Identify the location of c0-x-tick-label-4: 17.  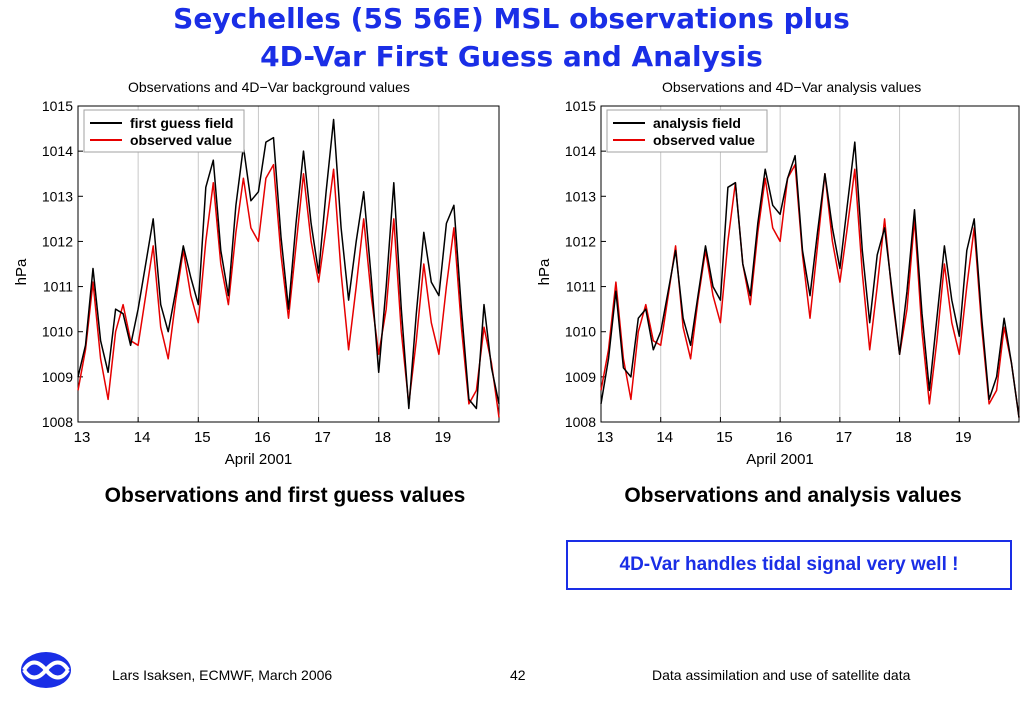
(322, 437).